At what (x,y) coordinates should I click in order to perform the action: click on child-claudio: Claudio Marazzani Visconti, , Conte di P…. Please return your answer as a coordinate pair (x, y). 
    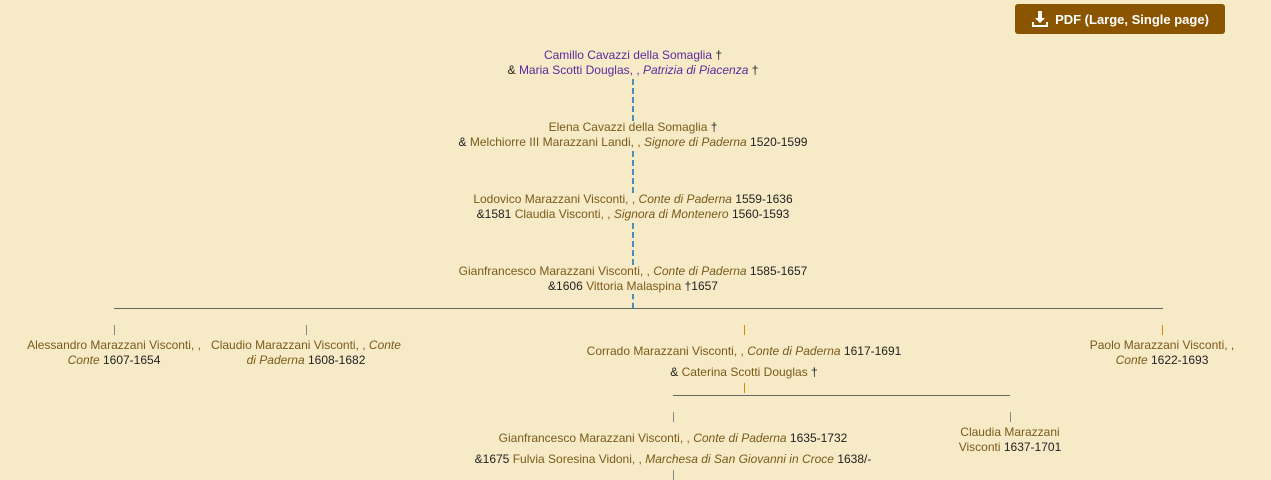
    Looking at the image, I should click on (306, 353).